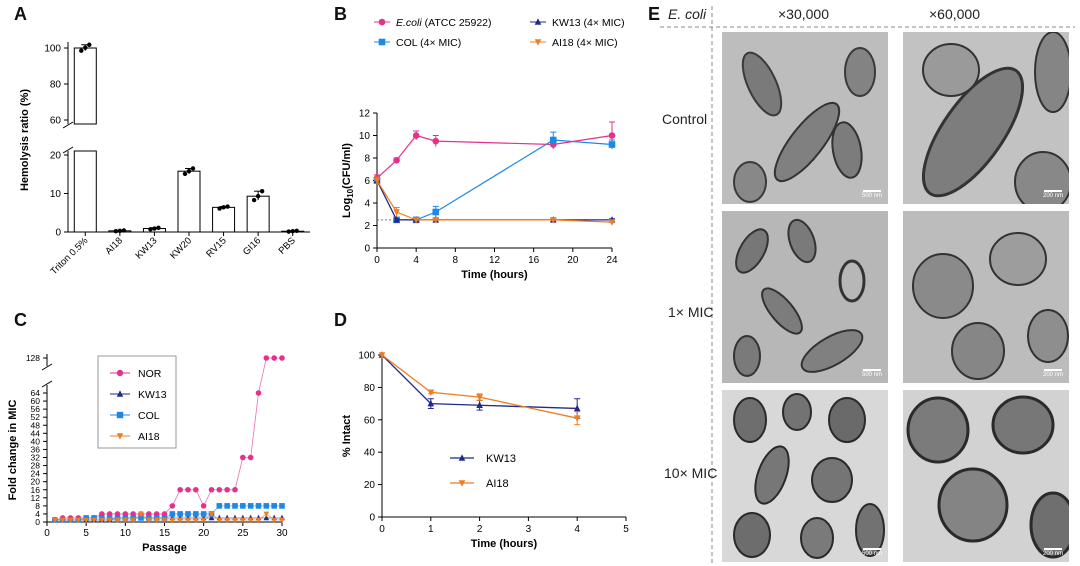 This screenshot has height=566, width=1080. I want to click on x-tick-label: 3, so click(529, 529).